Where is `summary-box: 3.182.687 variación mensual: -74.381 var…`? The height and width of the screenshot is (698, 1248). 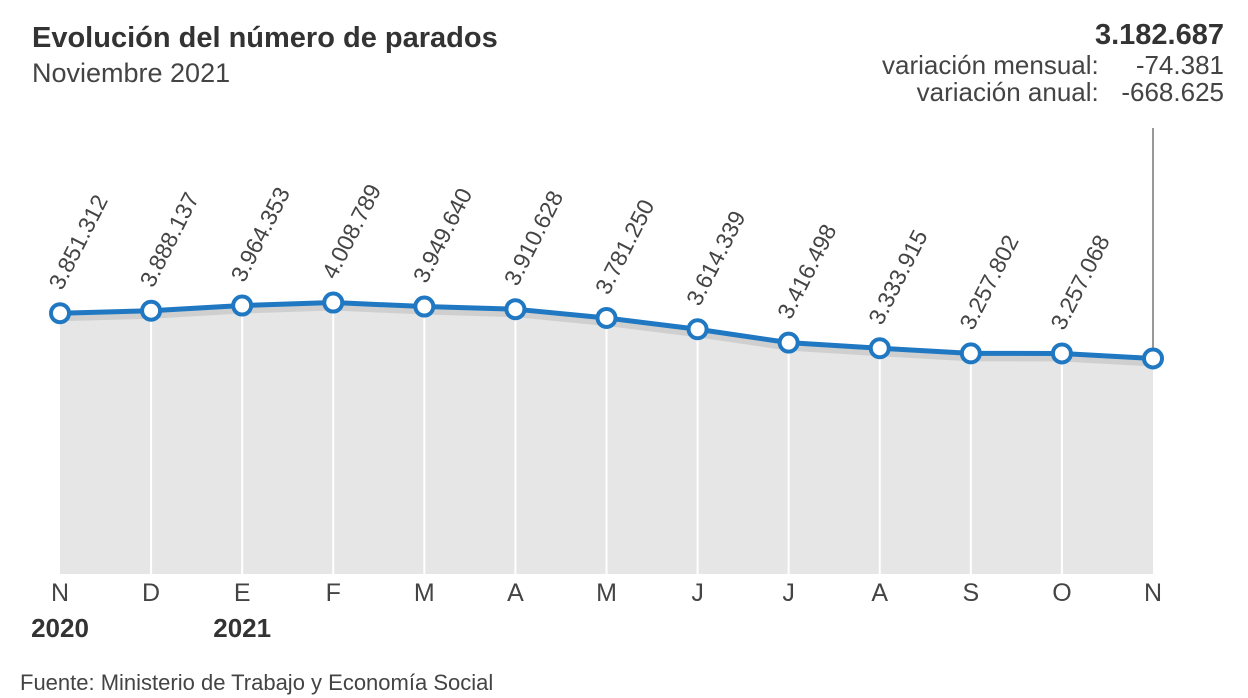
summary-box: 3.182.687 variación mensual: -74.381 var… is located at coordinates (1053, 62).